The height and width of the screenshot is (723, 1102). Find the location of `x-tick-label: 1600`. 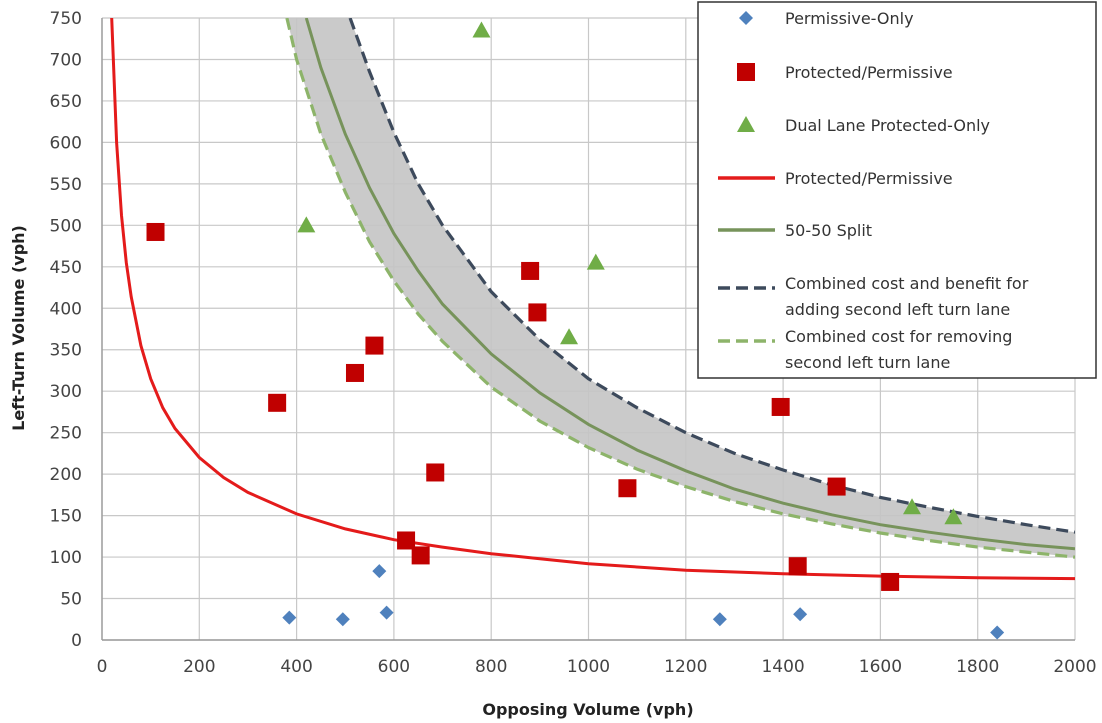

x-tick-label: 1600 is located at coordinates (880, 667).